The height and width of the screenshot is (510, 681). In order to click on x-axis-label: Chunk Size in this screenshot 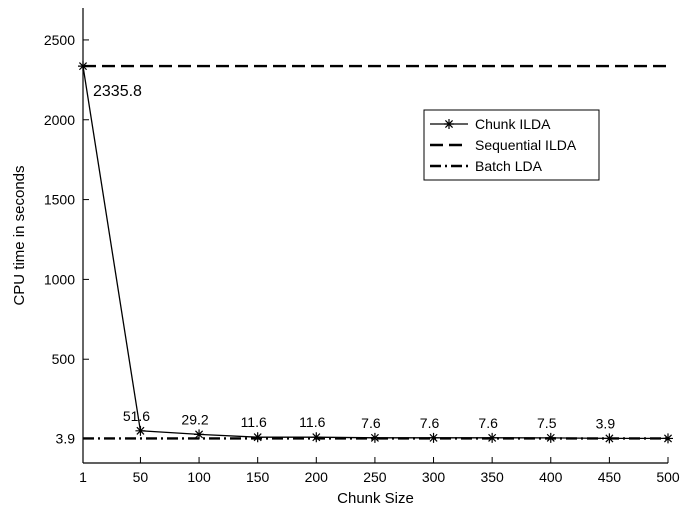, I will do `click(375, 498)`.